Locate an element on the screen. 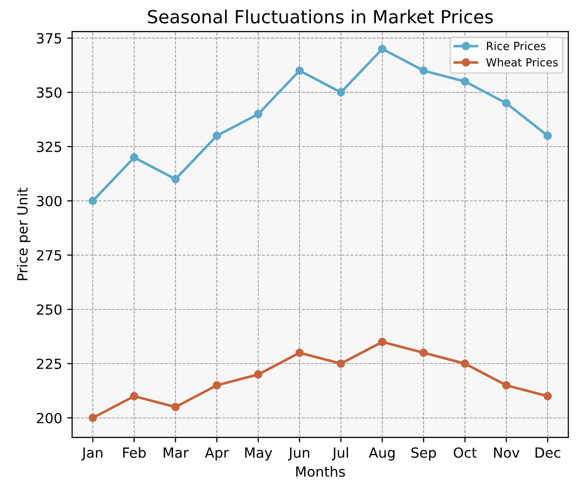  legend-label: Rice Prices is located at coordinates (516, 46).